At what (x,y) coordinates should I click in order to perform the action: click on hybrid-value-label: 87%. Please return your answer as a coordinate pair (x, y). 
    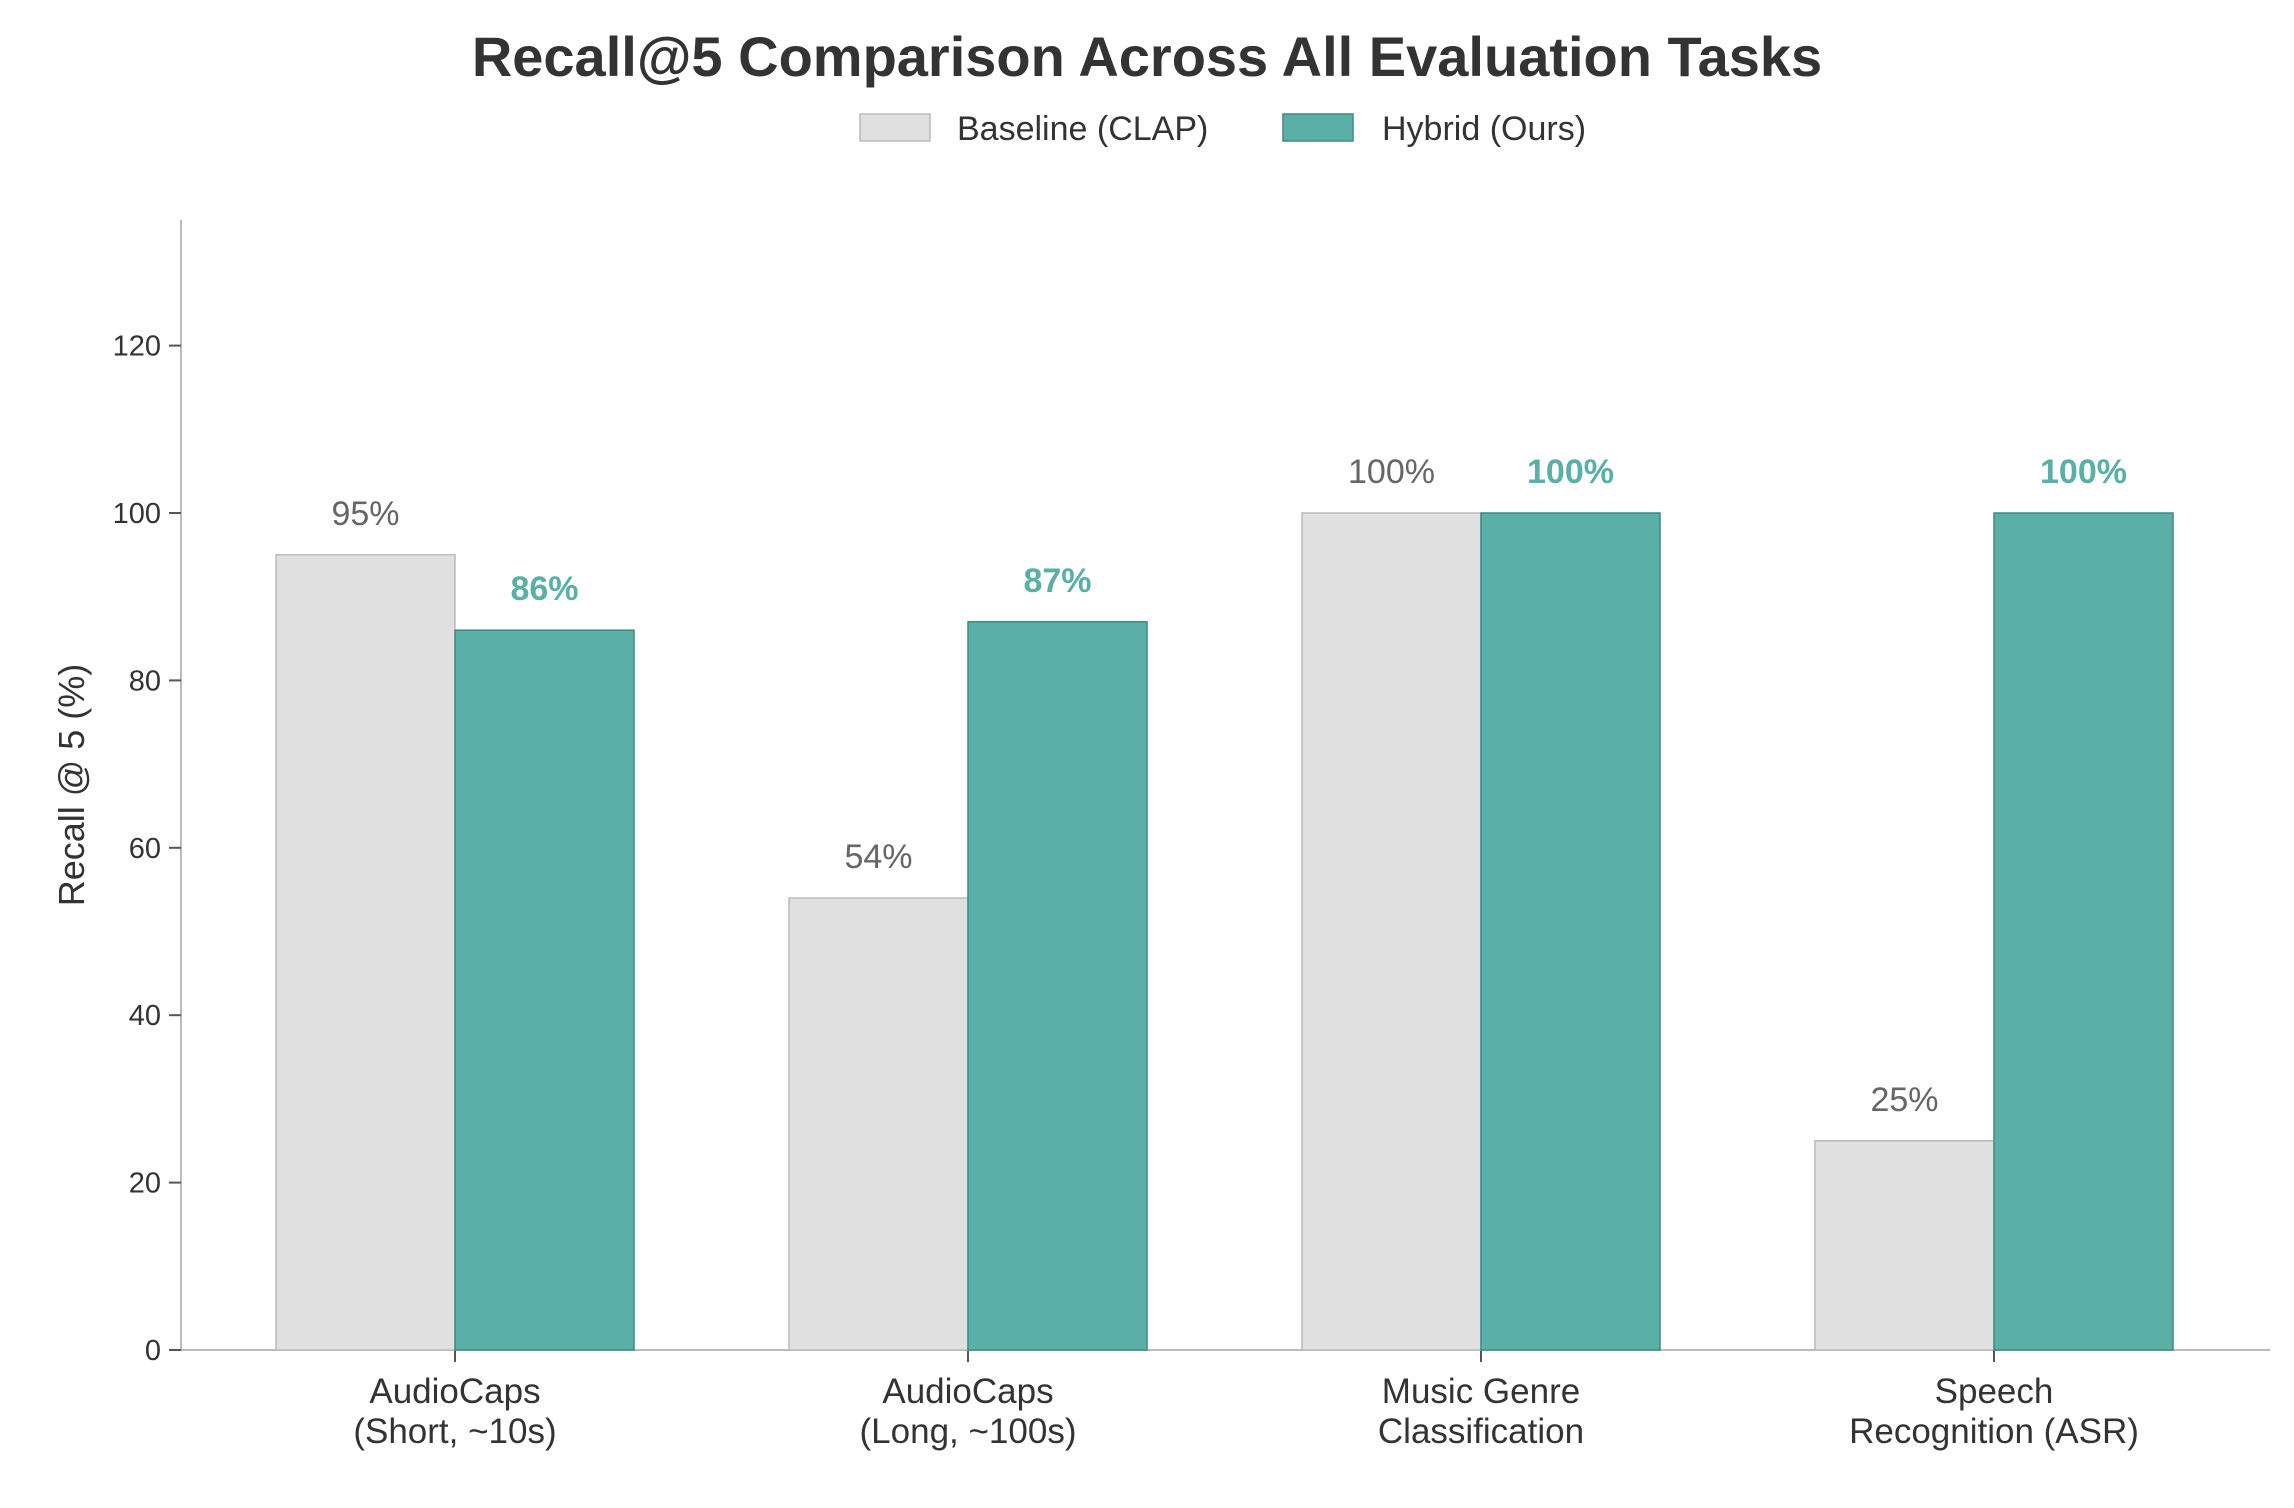
    Looking at the image, I should click on (1057, 581).